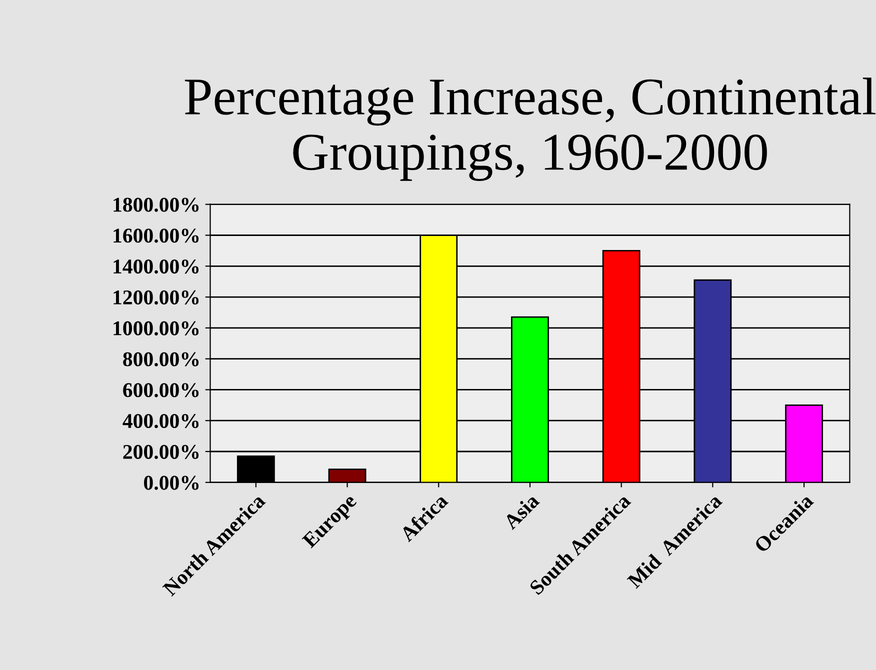 The image size is (876, 670). I want to click on y-tick-label: 1200.00%, so click(156, 297).